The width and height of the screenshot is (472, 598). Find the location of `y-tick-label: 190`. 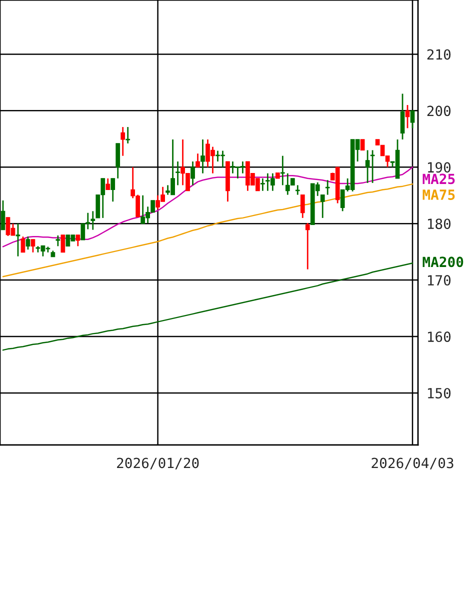

y-tick-label: 190 is located at coordinates (439, 167).